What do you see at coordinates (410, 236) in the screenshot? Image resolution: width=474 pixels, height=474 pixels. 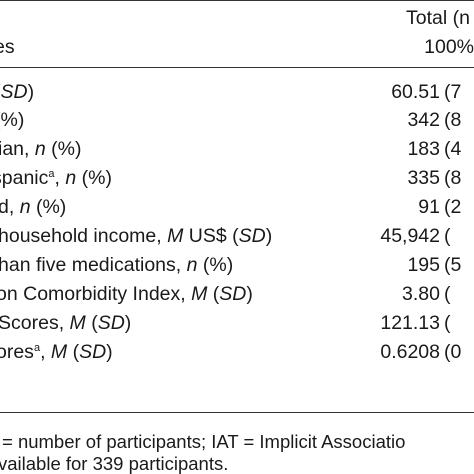 I see `row-value: 45,942` at bounding box center [410, 236].